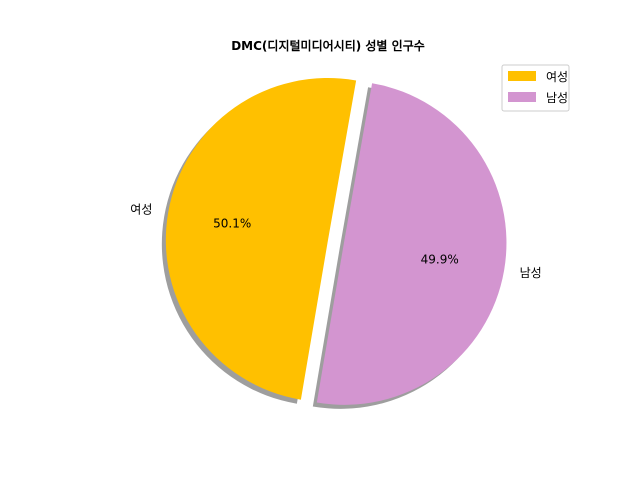 The height and width of the screenshot is (480, 640). What do you see at coordinates (141, 210) in the screenshot?
I see `slice-label-female: 여성` at bounding box center [141, 210].